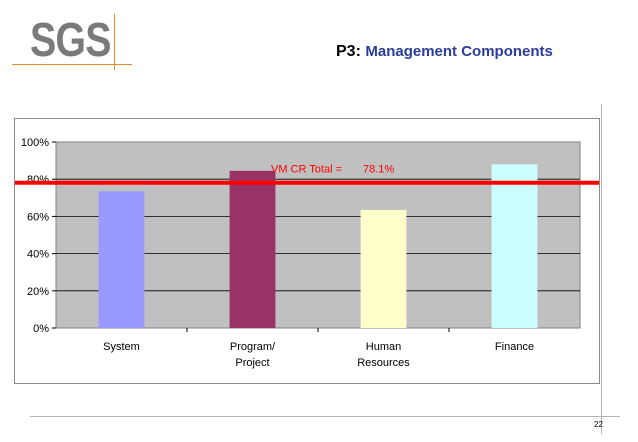  I want to click on slide-title: P3: Management Components, so click(444, 52).